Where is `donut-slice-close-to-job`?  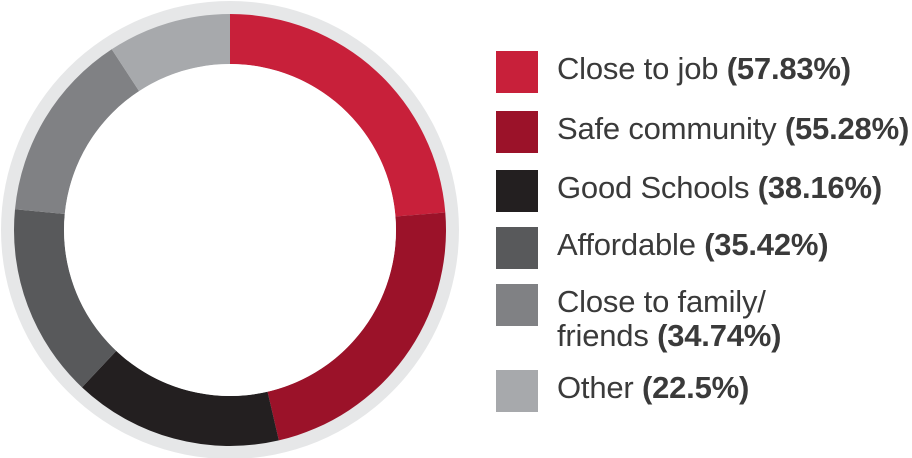
donut-slice-close-to-job is located at coordinates (338, 115).